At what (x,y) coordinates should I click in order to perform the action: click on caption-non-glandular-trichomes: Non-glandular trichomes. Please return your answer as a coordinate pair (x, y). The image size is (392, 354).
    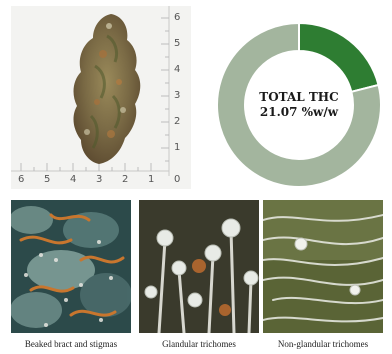
    Looking at the image, I should click on (323, 344).